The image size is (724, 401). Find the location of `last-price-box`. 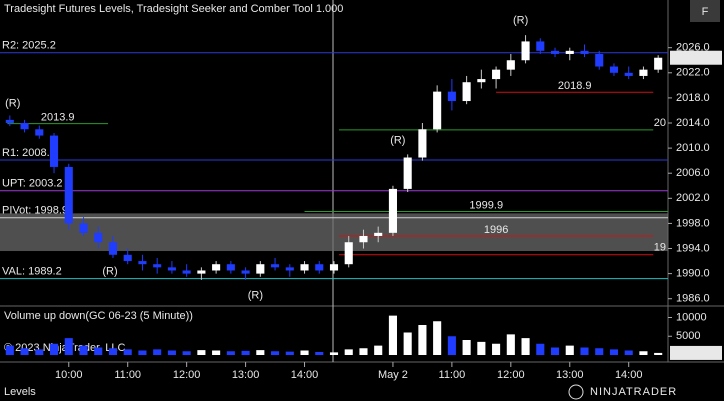

last-price-box is located at coordinates (696, 57).